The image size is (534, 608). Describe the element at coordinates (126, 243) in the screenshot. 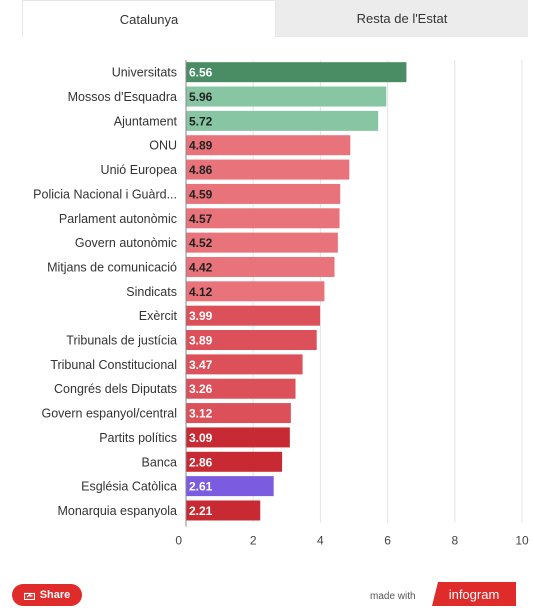

I see `category-label: Govern autonòmic` at that location.